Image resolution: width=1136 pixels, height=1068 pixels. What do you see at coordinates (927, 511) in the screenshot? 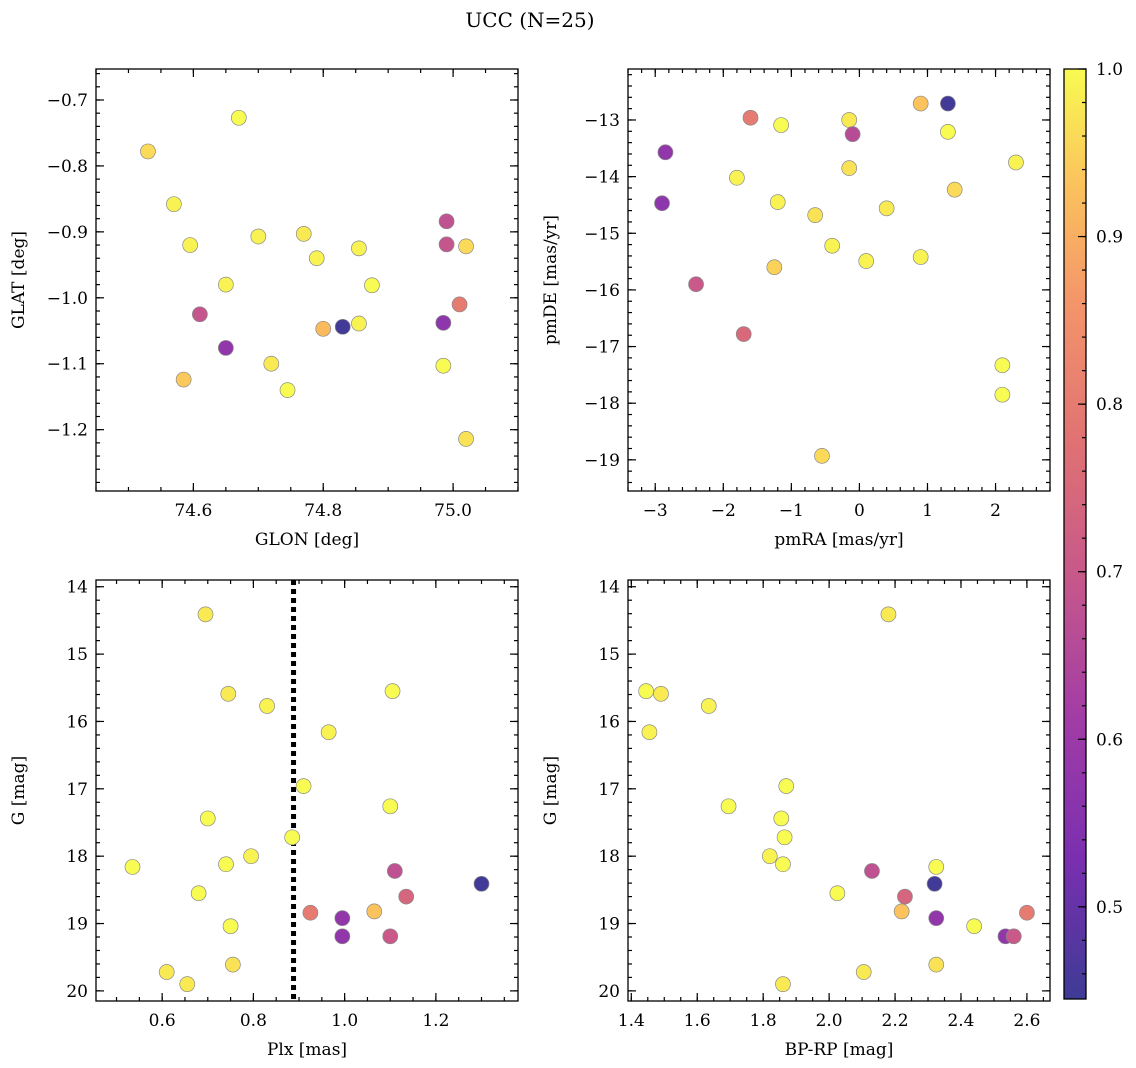
I see `x-tick-label: 1` at bounding box center [927, 511].